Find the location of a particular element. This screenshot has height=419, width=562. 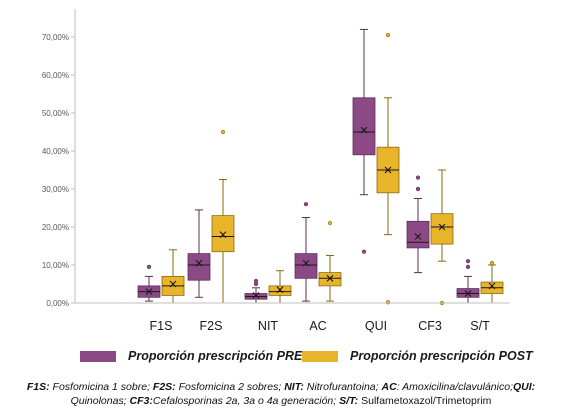

x-axis: F1S F2S NIT AC QUI CF3 S/T is located at coordinates (292, 317).